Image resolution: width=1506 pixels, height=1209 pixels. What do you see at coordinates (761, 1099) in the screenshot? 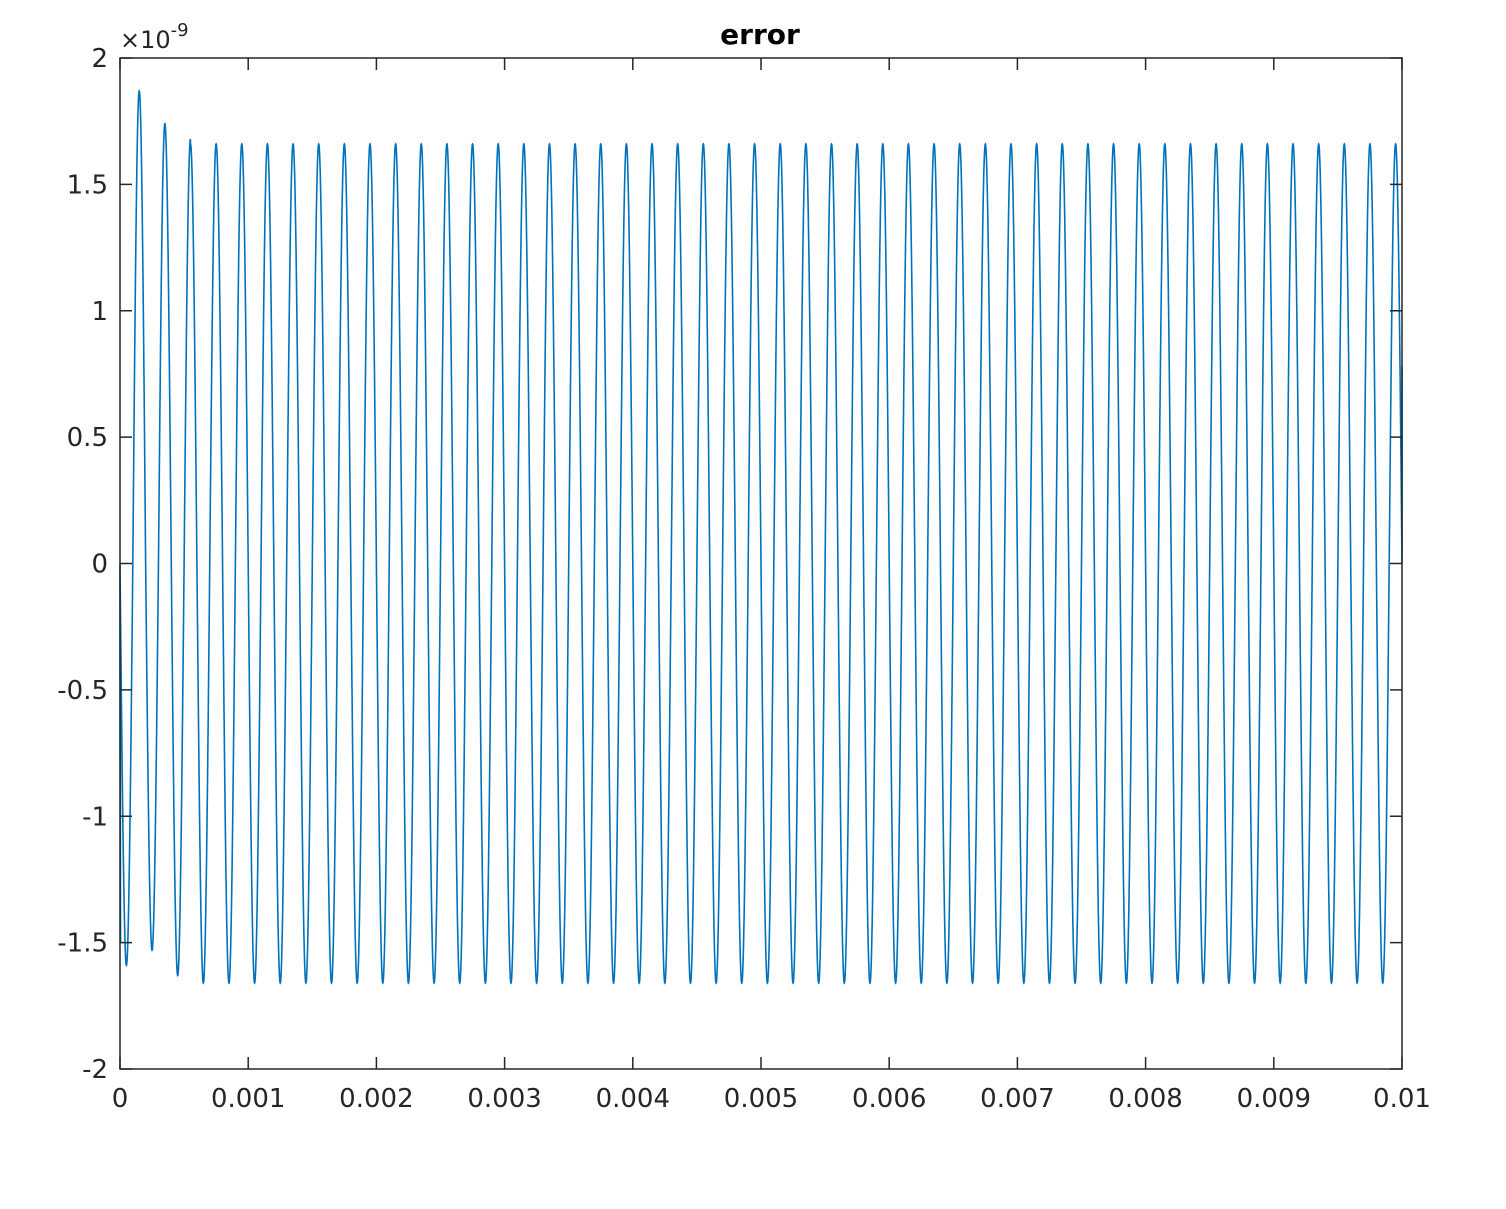
I see `x-tick-label: 0.005` at bounding box center [761, 1099].